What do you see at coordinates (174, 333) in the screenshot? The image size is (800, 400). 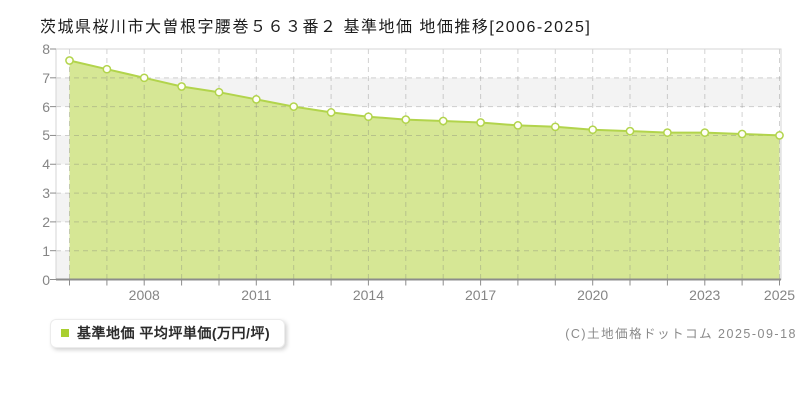 I see `legend-label: 基準地価 平均坪単価(万円/坪)` at bounding box center [174, 333].